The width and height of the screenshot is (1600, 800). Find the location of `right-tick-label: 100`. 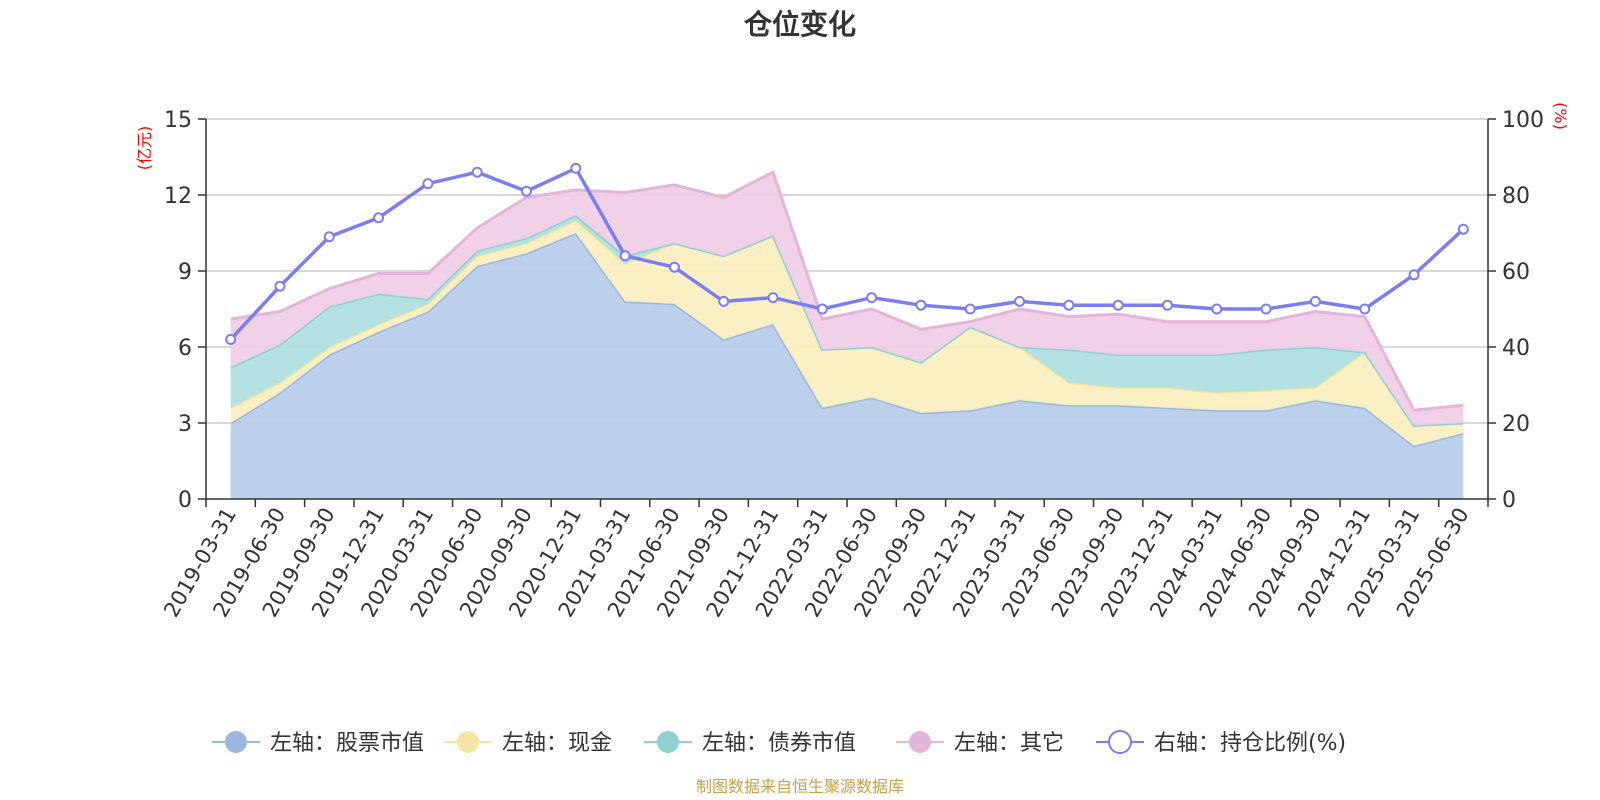

right-tick-label: 100 is located at coordinates (1523, 120).